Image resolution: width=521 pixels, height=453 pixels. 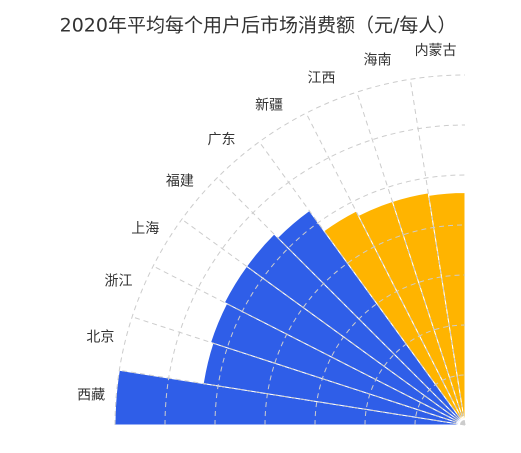 What do you see at coordinates (91, 396) in the screenshot?
I see `category-label: 西藏` at bounding box center [91, 396].